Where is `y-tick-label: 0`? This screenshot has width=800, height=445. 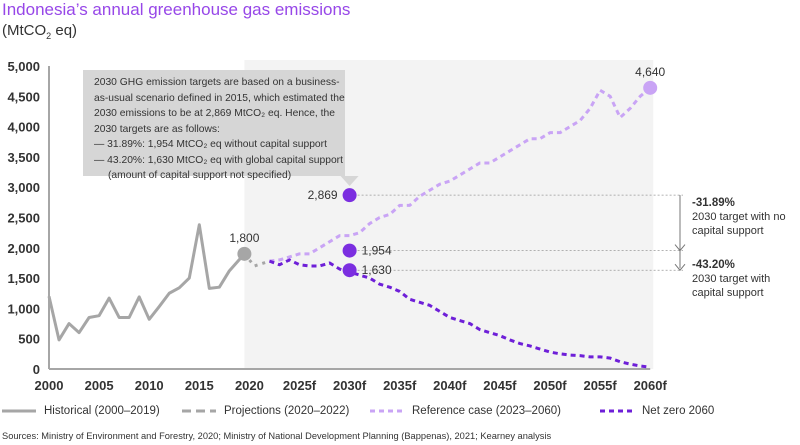
y-tick-label: 0 is located at coordinates (36, 369).